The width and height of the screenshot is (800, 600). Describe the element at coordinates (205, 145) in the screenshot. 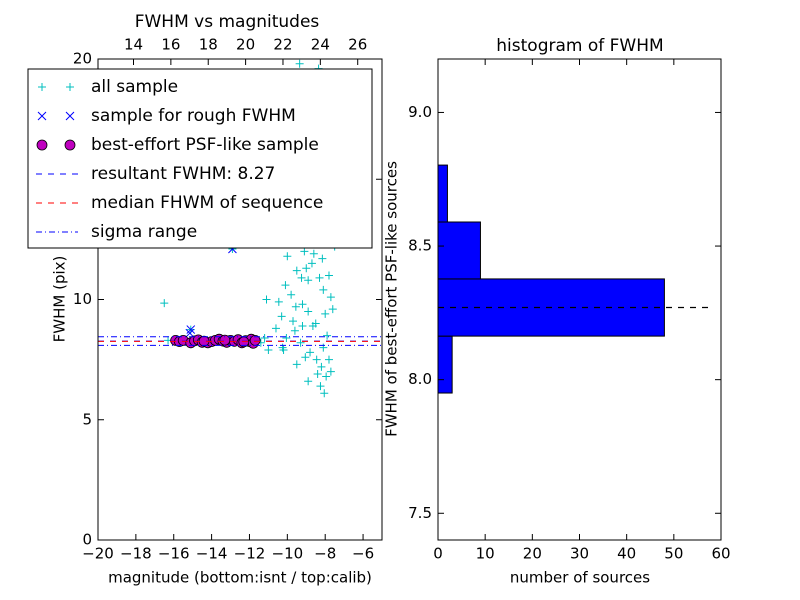

I see `legend-label: best-effort PSF-like sample` at that location.